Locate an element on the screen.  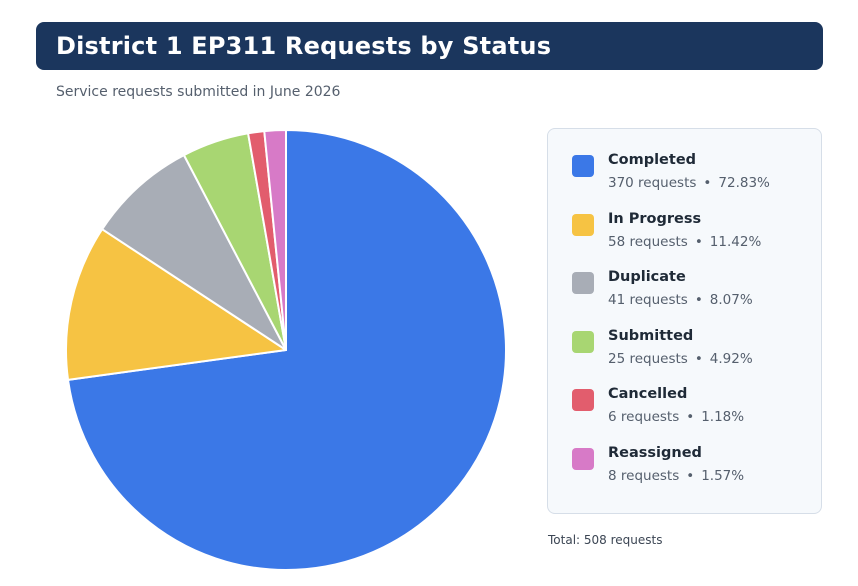
legend-count: 41 requests is located at coordinates (648, 300).